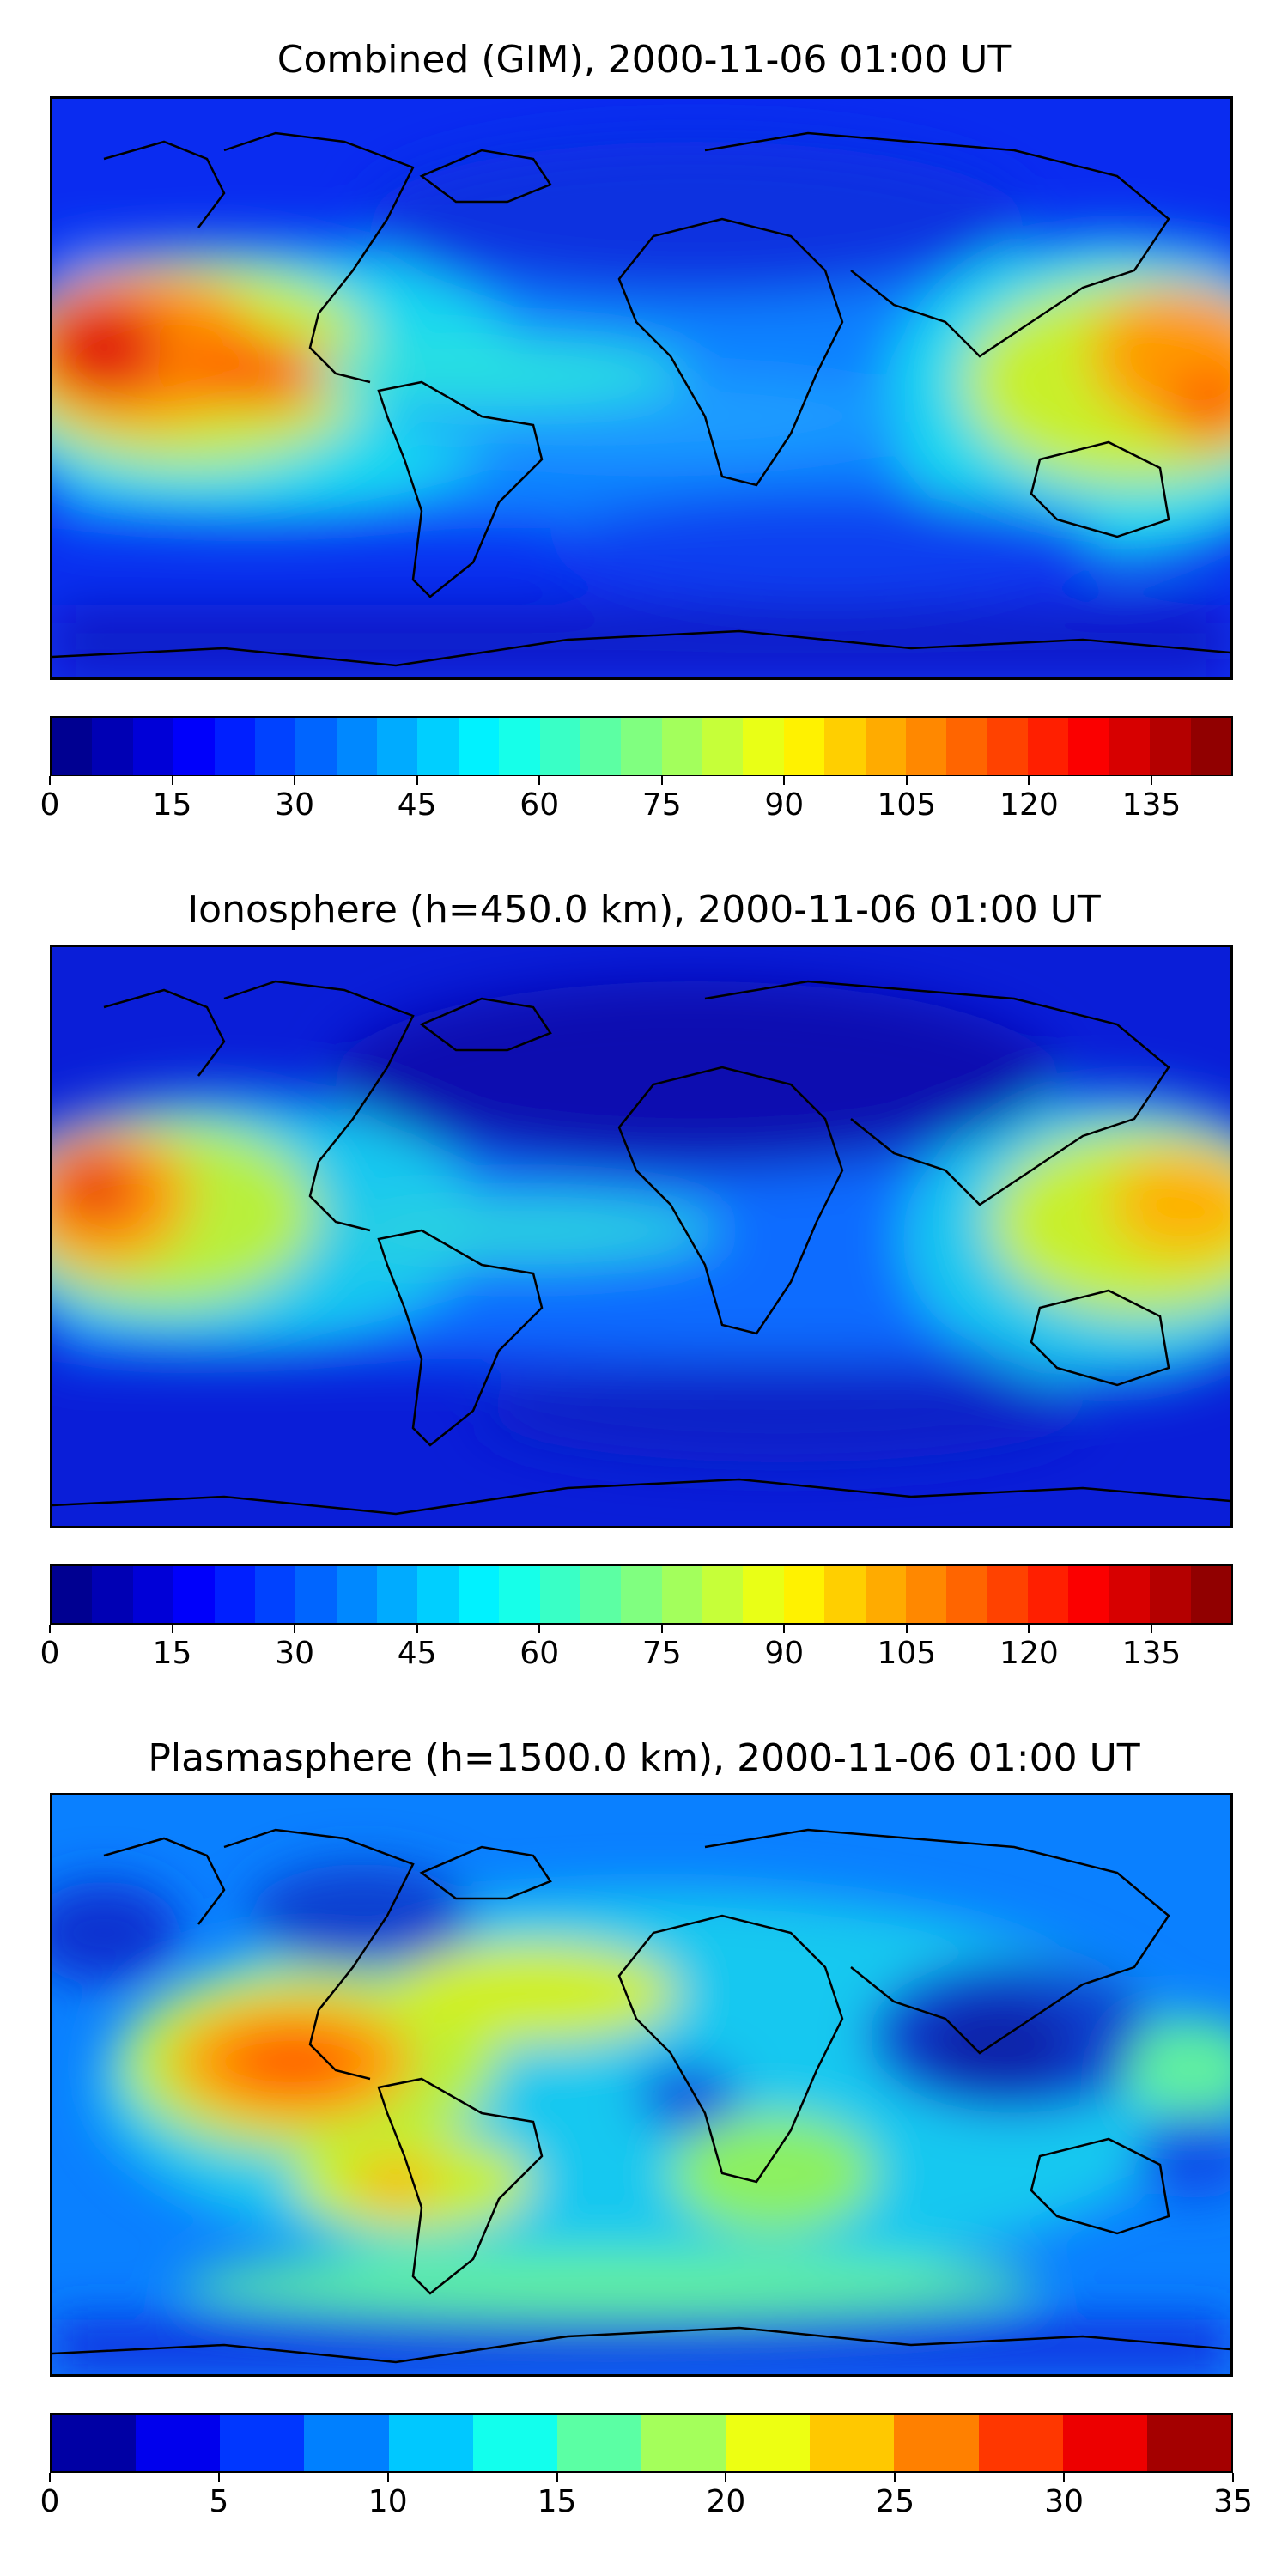 This screenshot has width=1288, height=2576. I want to click on colorbar-ticks-combined: 0 15 30 45 60 75 90 105 120 135, so click(636, 802).